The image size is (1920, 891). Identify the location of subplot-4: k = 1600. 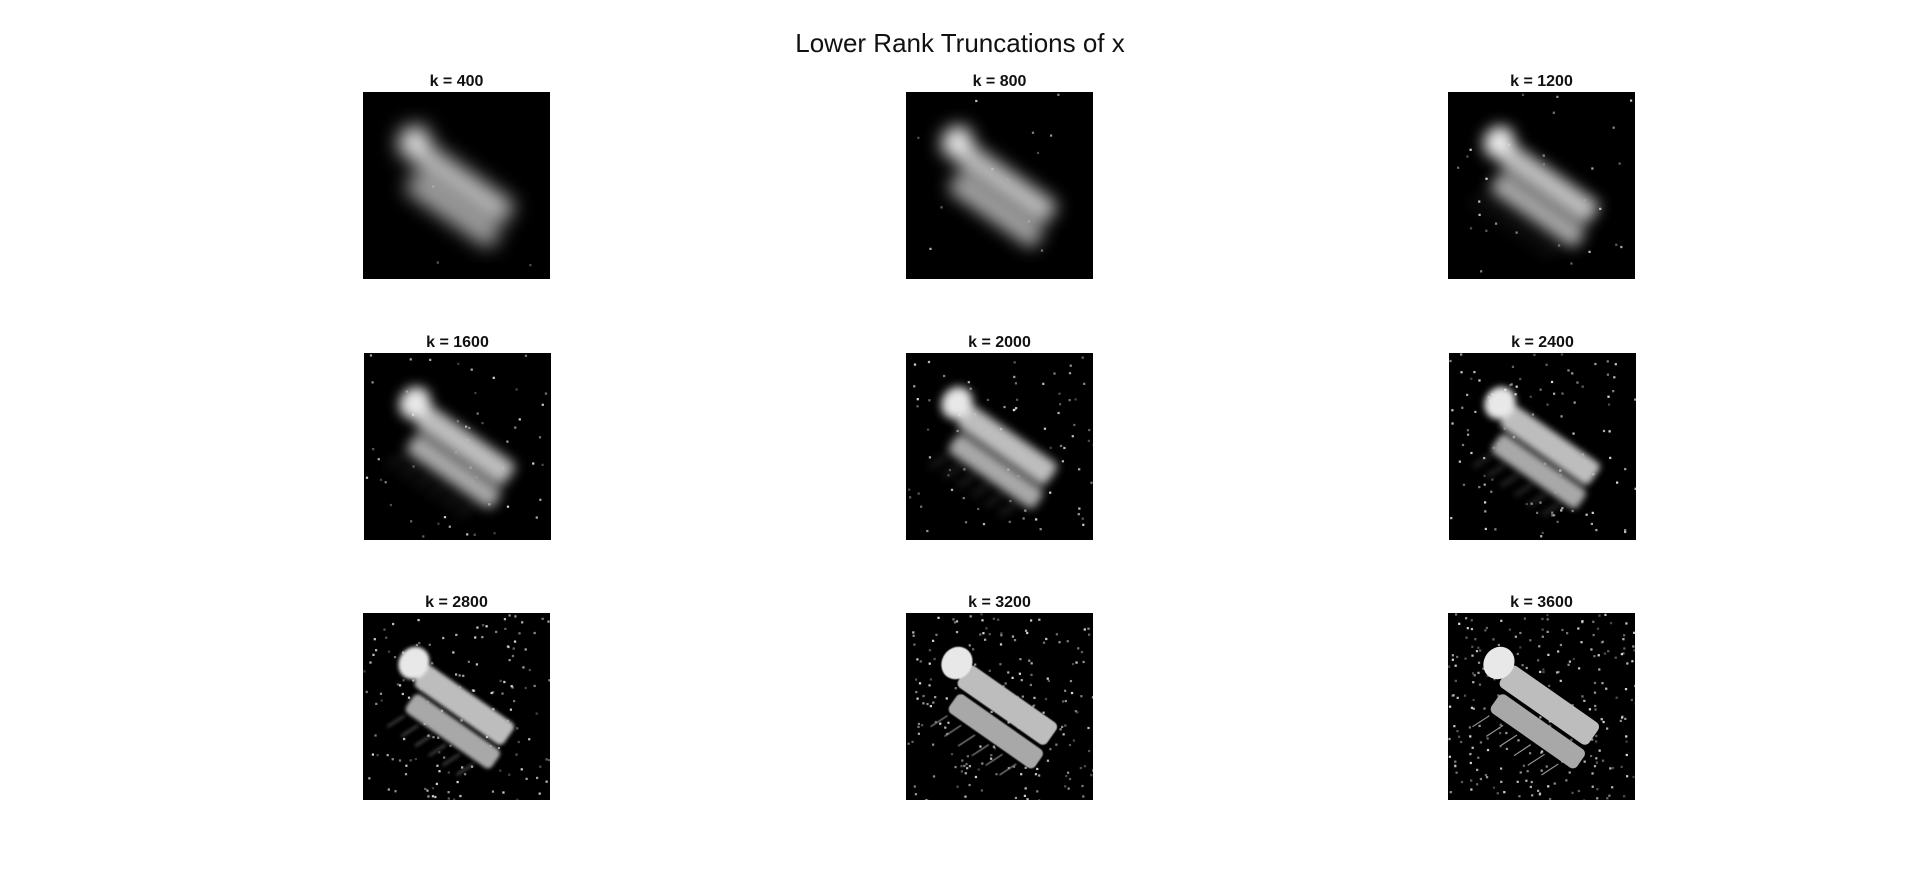
(457, 436).